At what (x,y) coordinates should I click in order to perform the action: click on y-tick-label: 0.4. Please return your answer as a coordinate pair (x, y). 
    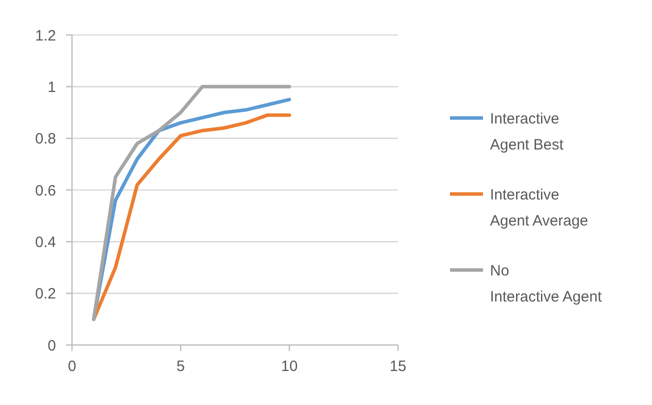
    Looking at the image, I should click on (45, 242).